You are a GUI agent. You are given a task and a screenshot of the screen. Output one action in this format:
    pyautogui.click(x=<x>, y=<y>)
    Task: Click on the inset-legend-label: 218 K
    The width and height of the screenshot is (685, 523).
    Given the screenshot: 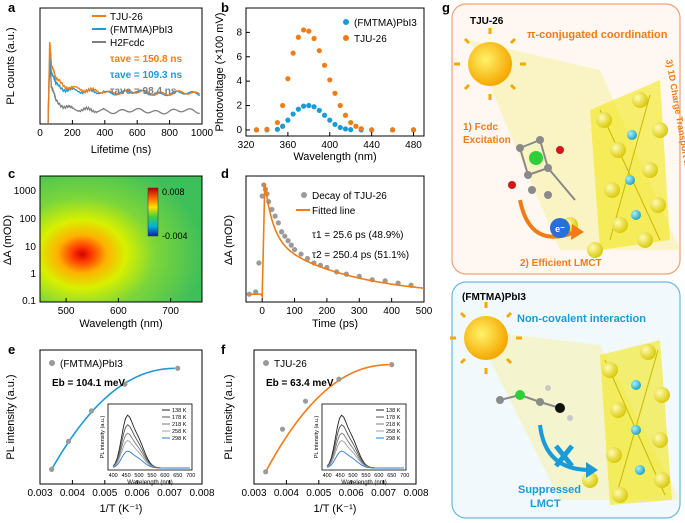 What is the action you would take?
    pyautogui.click(x=179, y=425)
    